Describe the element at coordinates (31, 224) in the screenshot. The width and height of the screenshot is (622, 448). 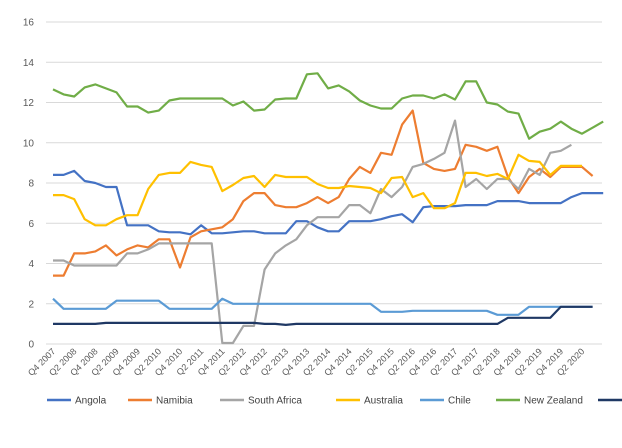
I see `y-tick-label: 6` at that location.